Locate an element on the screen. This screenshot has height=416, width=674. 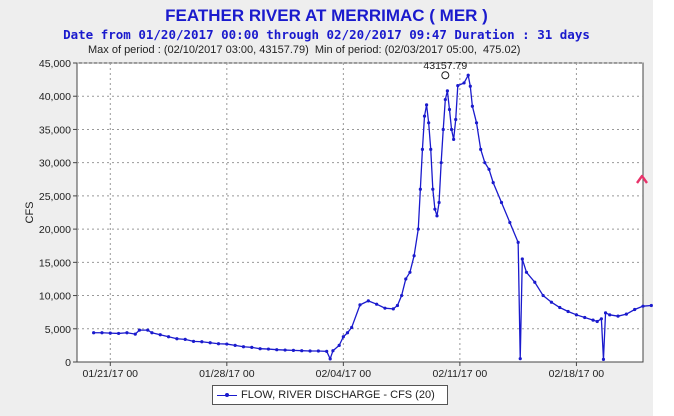
y-tick-label: 35,000 is located at coordinates (55, 130).